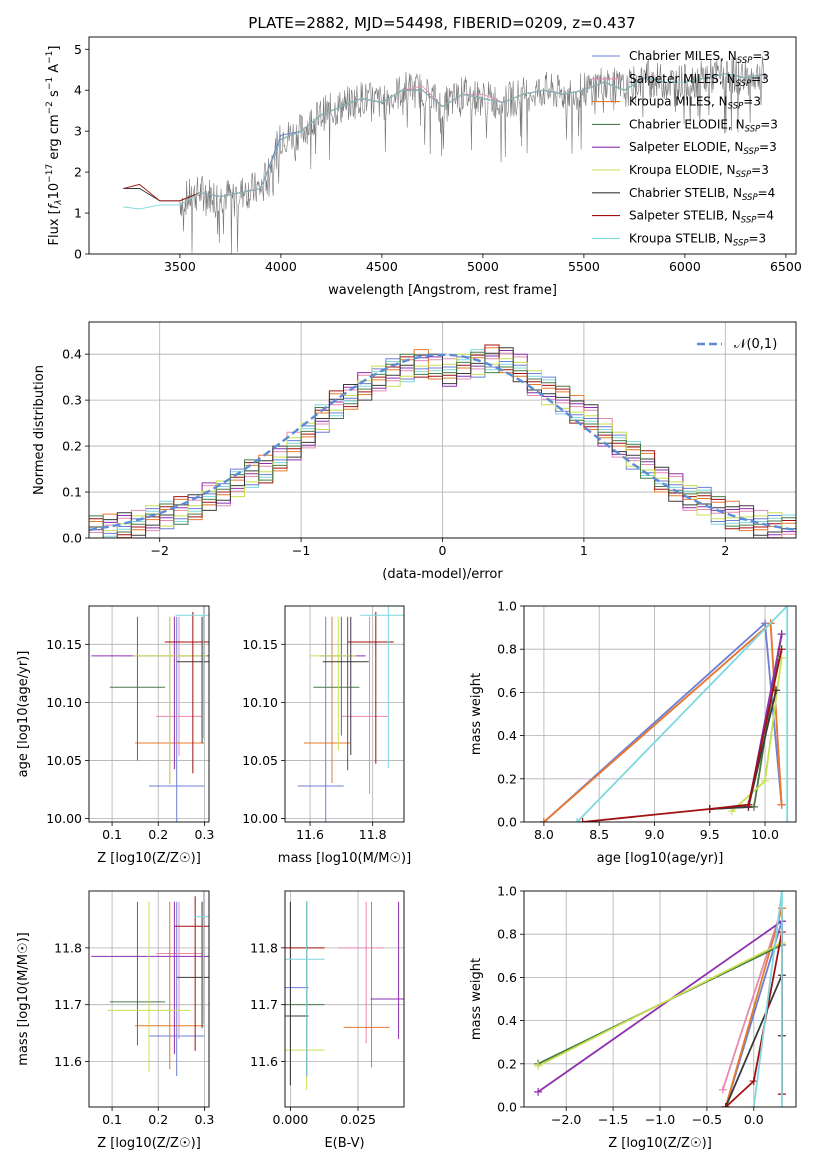 The image size is (819, 1170). I want to click on weight-line-salpeter-elodie, so click(746, 721).